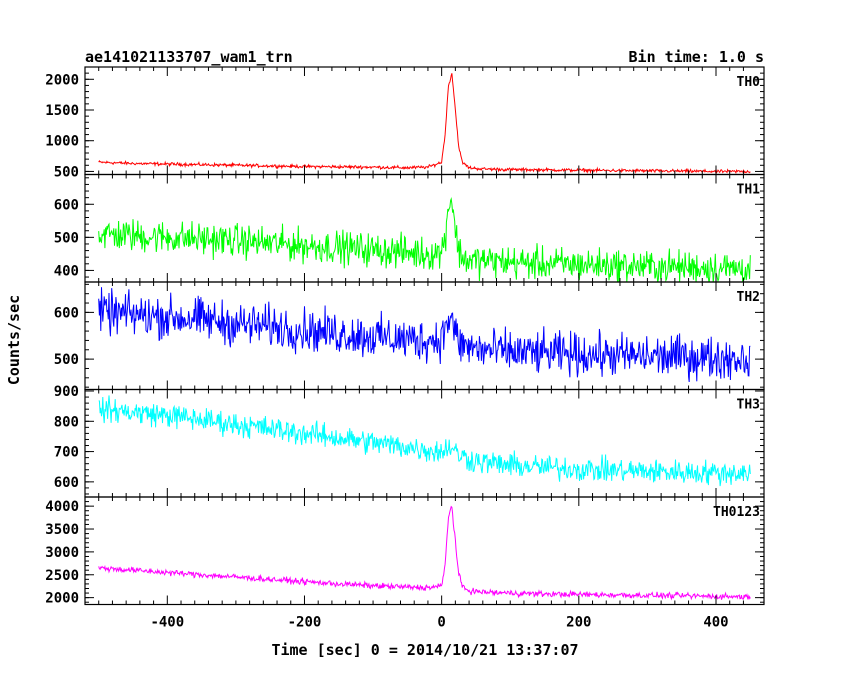 This screenshot has width=850, height=680. What do you see at coordinates (424, 124) in the screenshot?
I see `series-line-th0` at bounding box center [424, 124].